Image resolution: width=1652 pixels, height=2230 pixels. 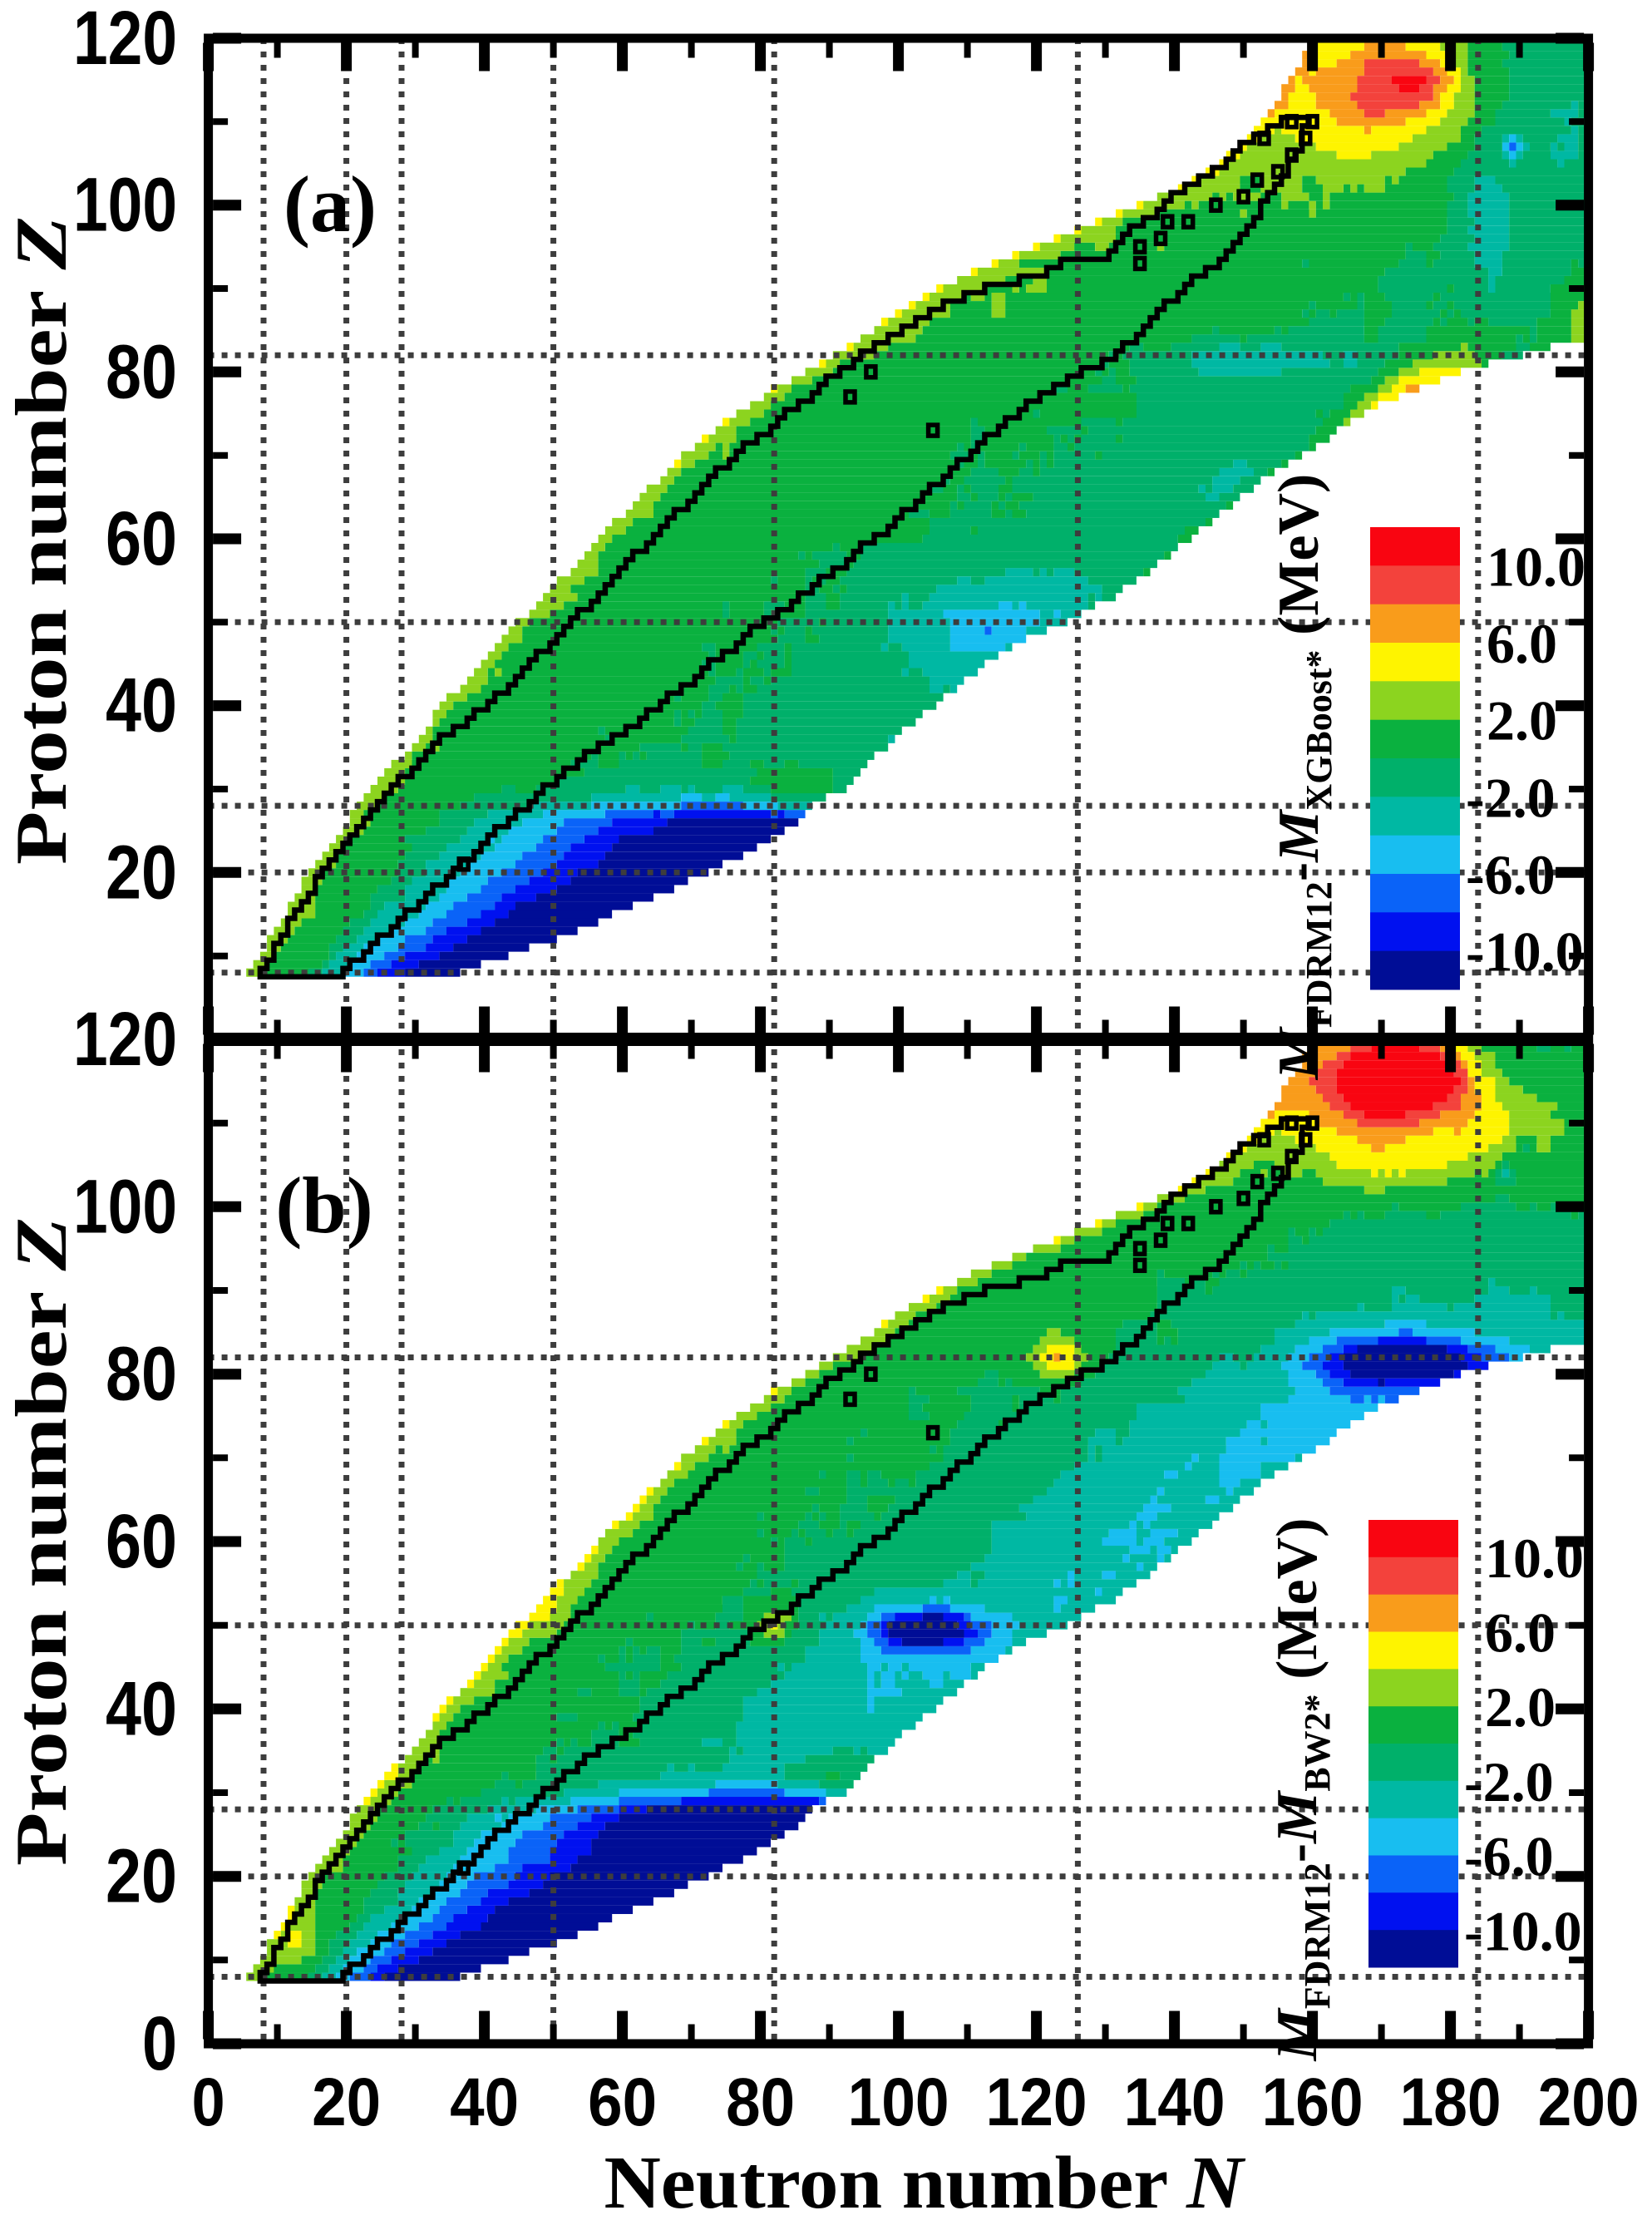 I want to click on svg-text: Neutron number N, so click(x=925, y=2183).